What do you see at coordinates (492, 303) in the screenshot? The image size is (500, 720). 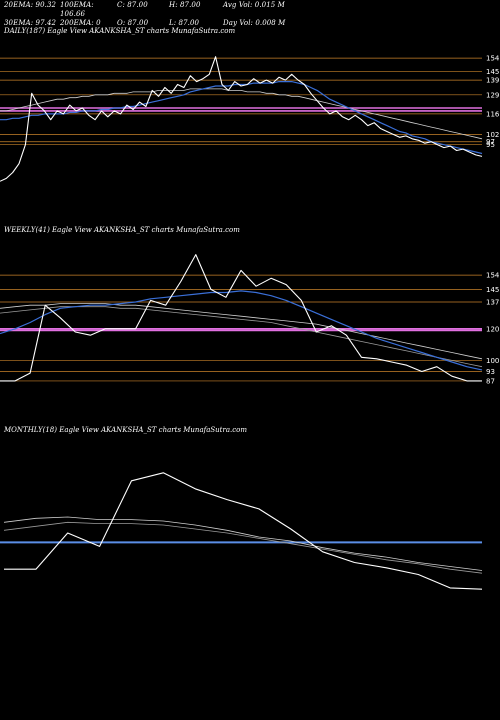 I see `weekly-level-label: 137` at bounding box center [492, 303].